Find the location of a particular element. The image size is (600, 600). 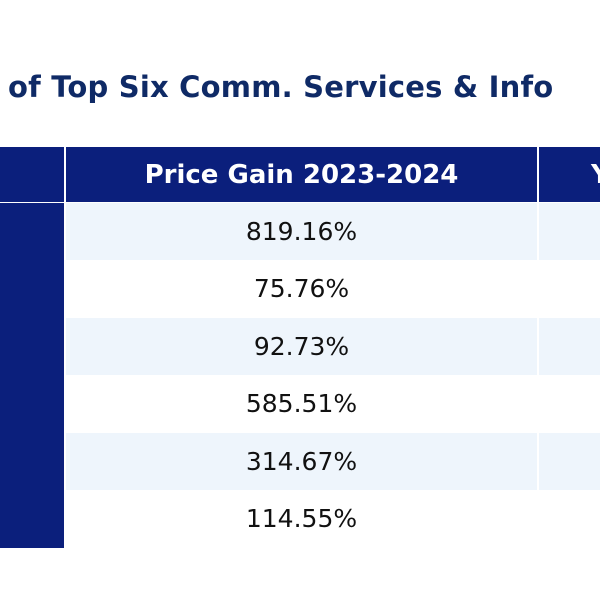

value-cell: 819.16% is located at coordinates (301, 231).